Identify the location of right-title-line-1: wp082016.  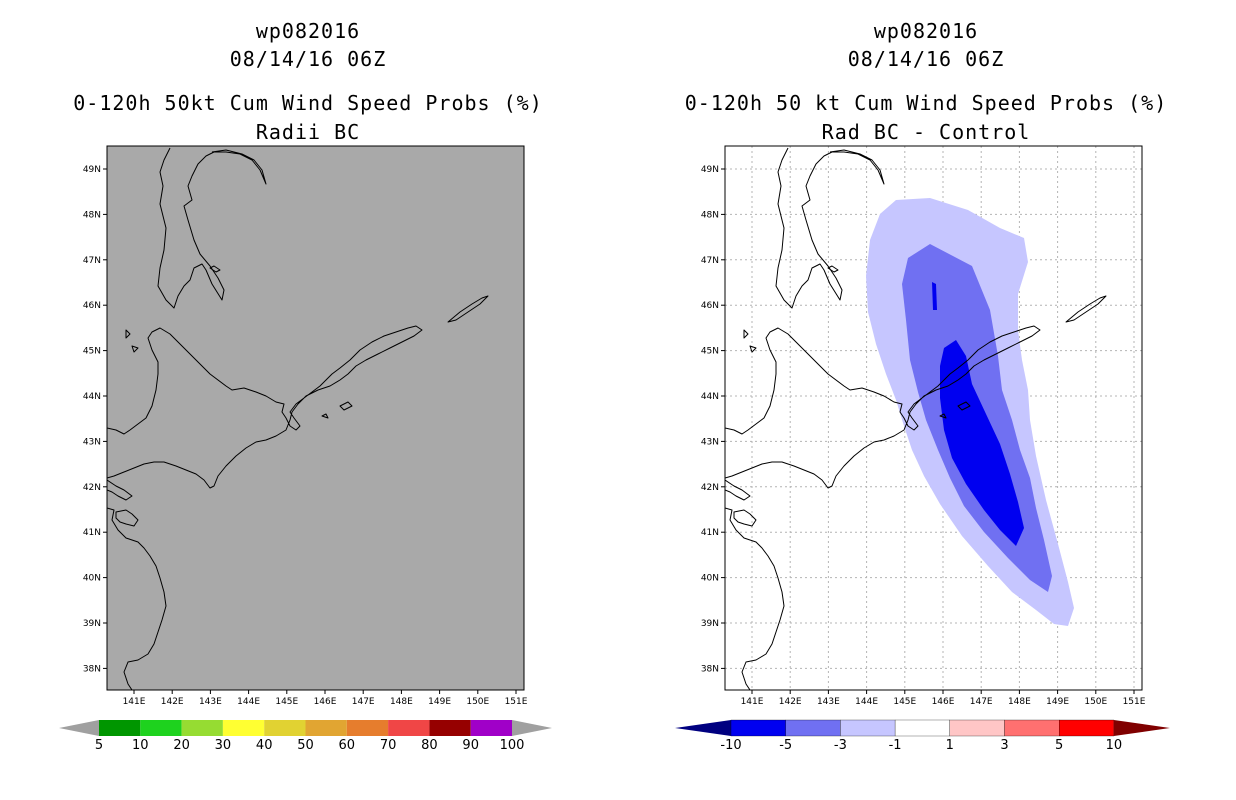
(926, 31).